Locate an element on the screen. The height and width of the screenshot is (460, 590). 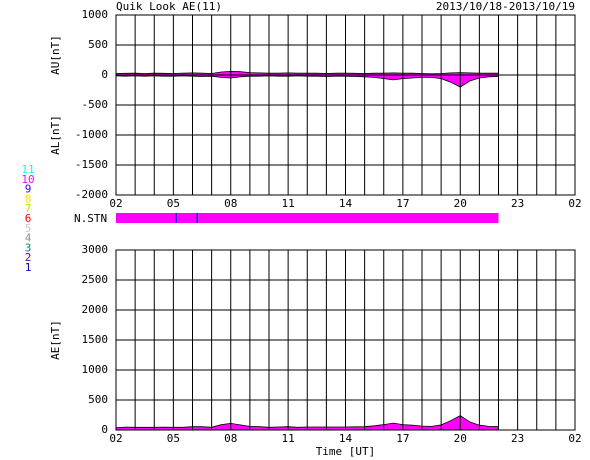
legend-label: 3 is located at coordinates (28, 247).